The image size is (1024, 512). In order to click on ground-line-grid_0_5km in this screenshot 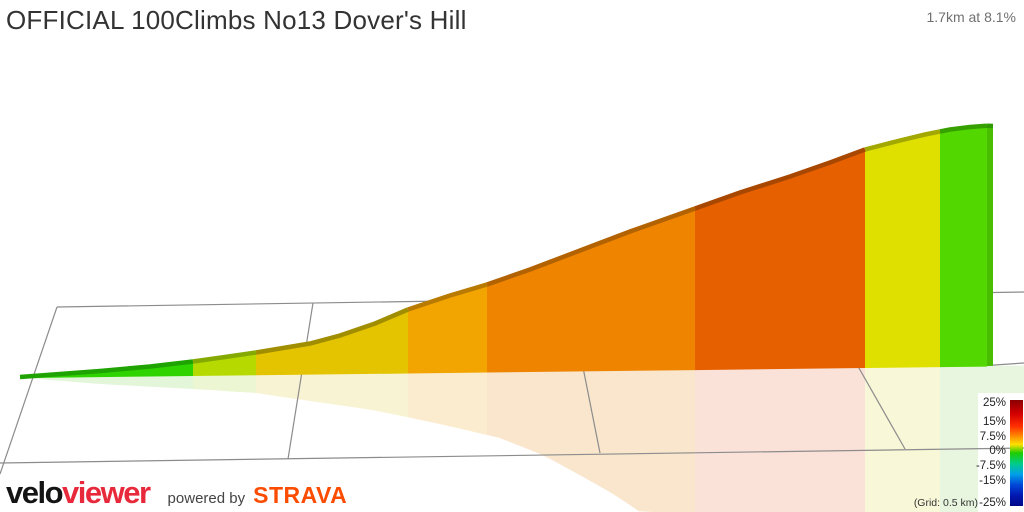, I will do `click(300, 381)`.